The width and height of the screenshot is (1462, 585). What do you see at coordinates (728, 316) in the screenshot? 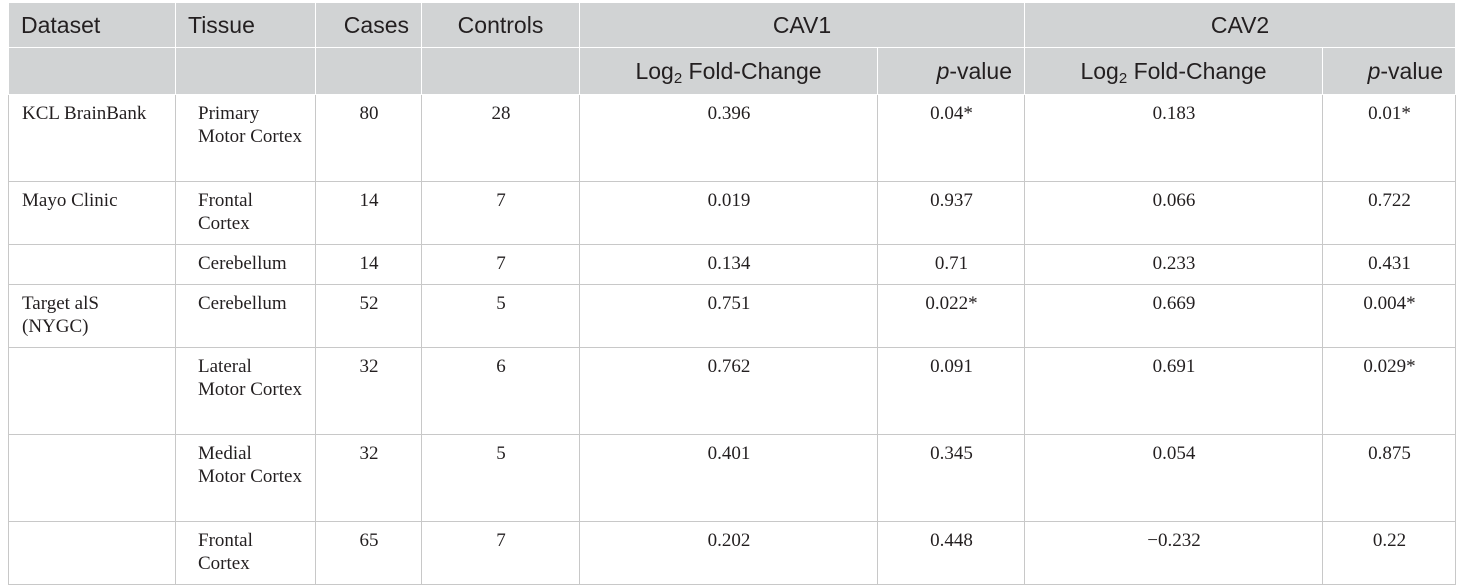
I see `cell-cav1-fold-change: 0.751` at bounding box center [728, 316].